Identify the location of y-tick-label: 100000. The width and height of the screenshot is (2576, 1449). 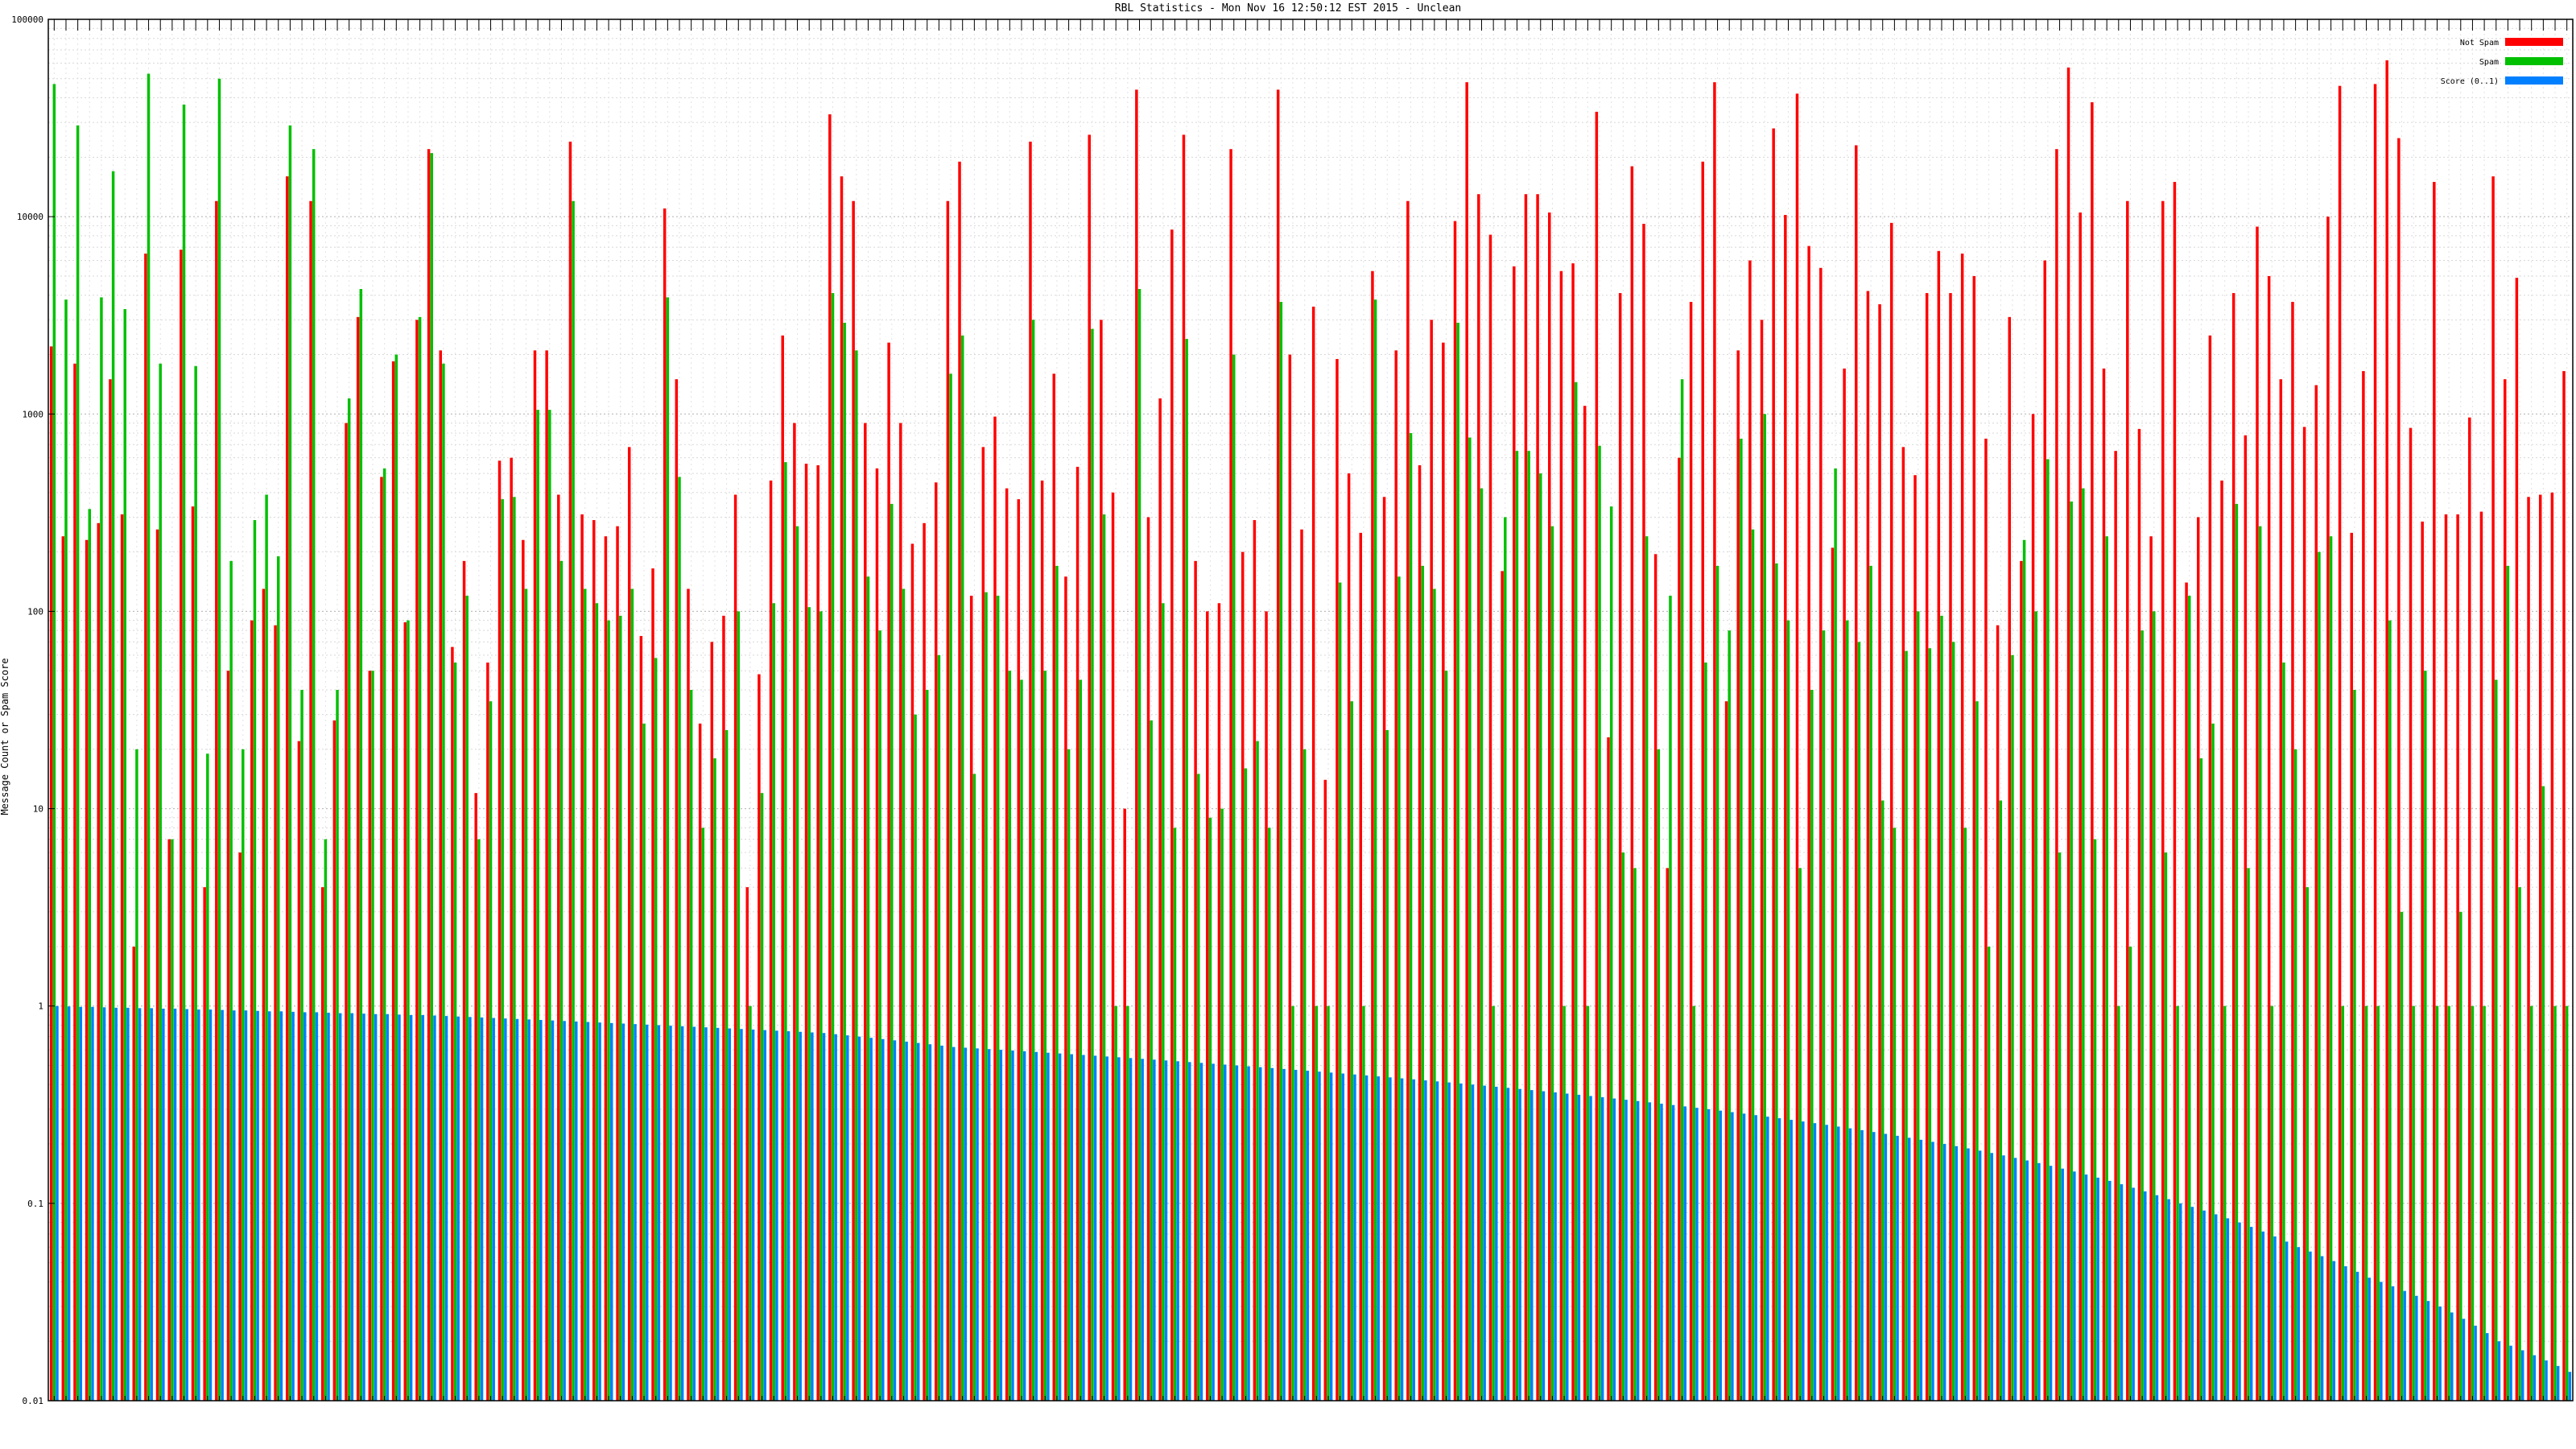
(27, 19).